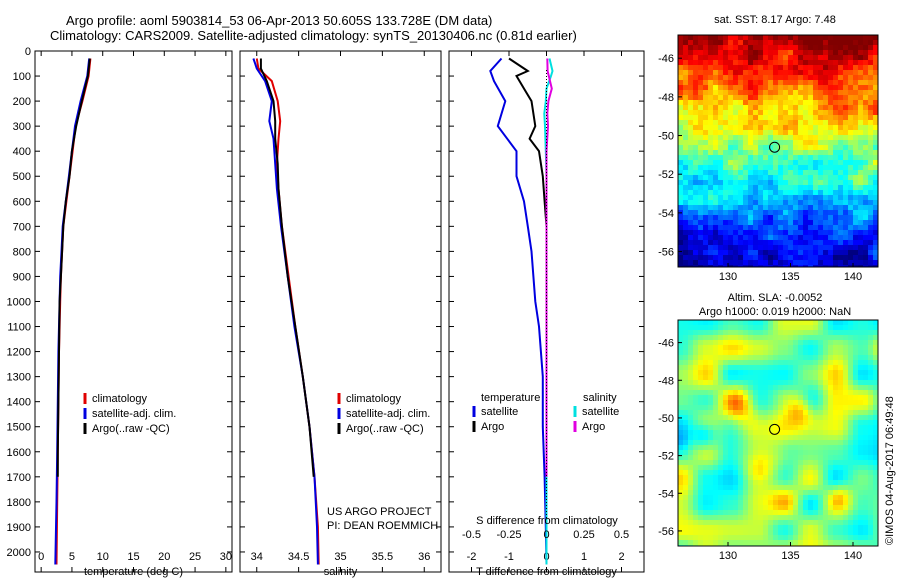 This screenshot has width=900, height=580. What do you see at coordinates (621, 535) in the screenshot?
I see `diff-s-tick-label: 0.5` at bounding box center [621, 535].